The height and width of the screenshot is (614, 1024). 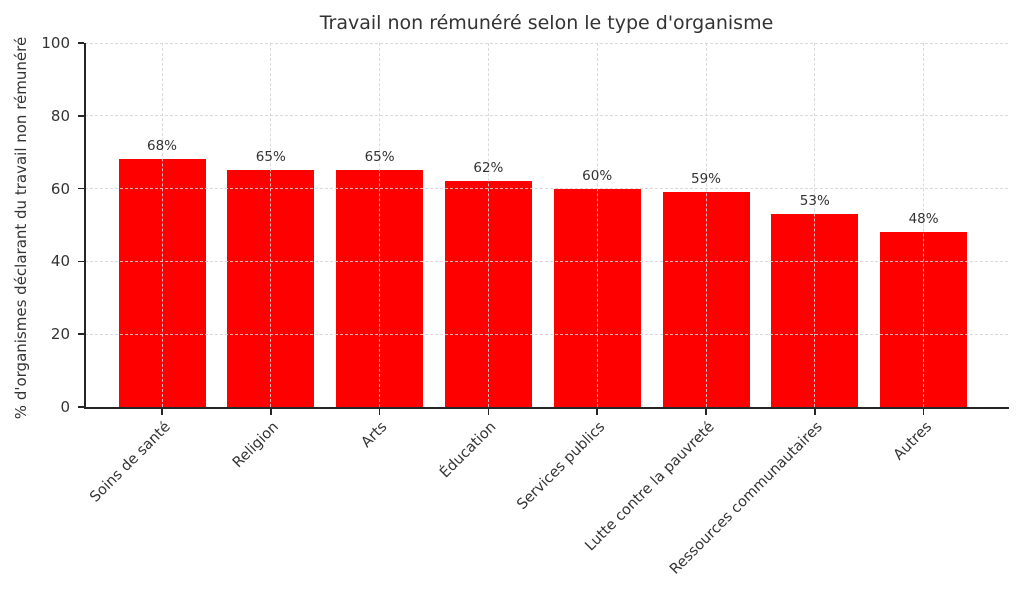 What do you see at coordinates (60, 334) in the screenshot?
I see `y-tick-label: 20` at bounding box center [60, 334].